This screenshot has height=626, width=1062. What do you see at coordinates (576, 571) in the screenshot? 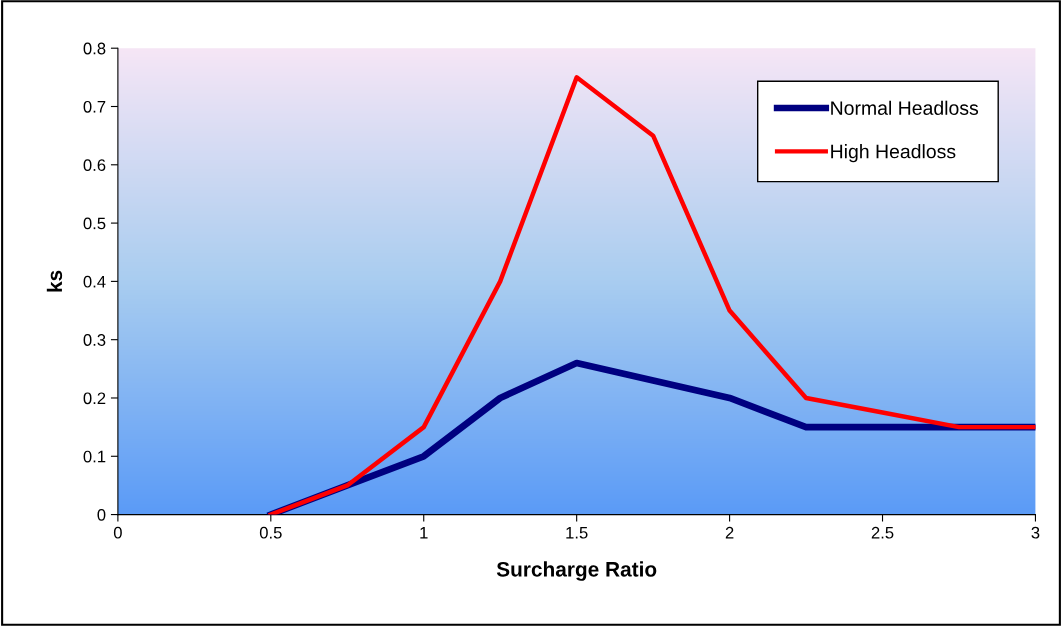
I see `x-axis-title: Surcharge Ratio` at bounding box center [576, 571].